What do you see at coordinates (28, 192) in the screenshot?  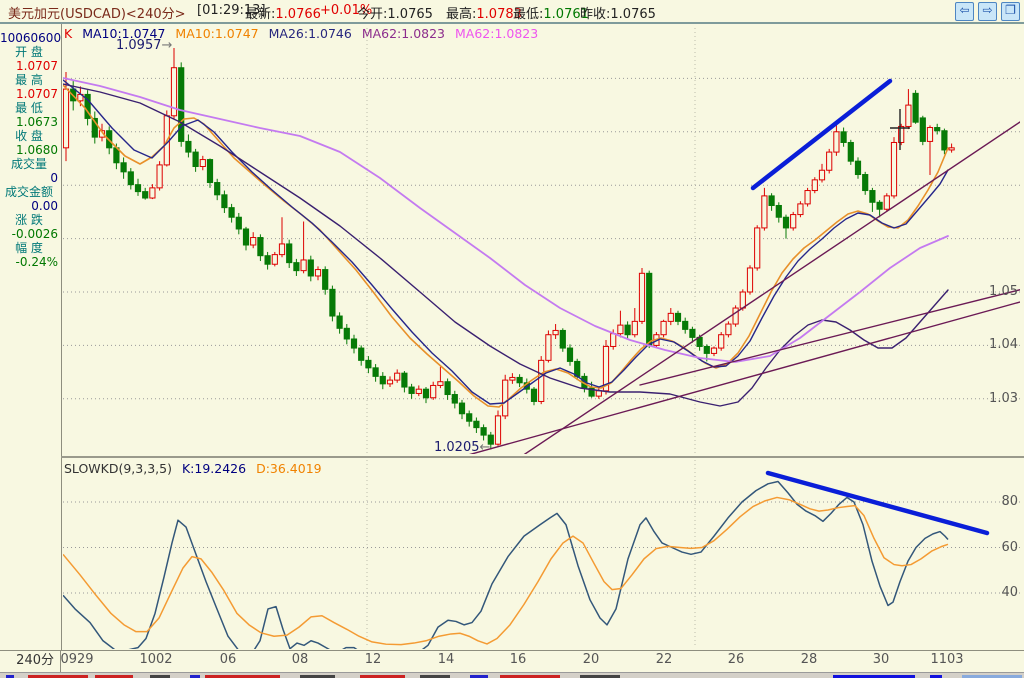 I see `sidebar-field-label: 成交金额` at bounding box center [28, 192].